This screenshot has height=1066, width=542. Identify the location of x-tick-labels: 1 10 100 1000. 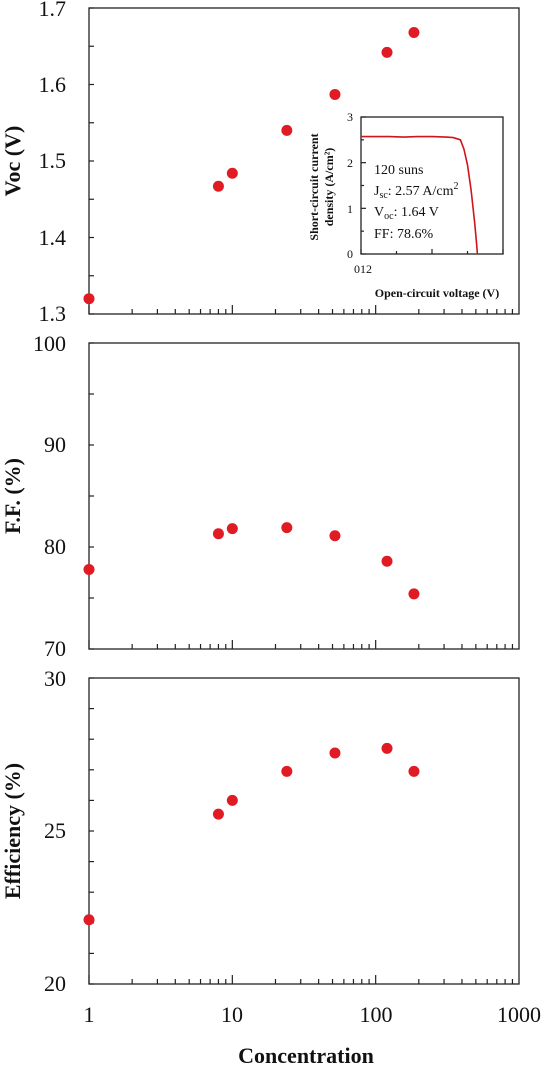
(313, 1014).